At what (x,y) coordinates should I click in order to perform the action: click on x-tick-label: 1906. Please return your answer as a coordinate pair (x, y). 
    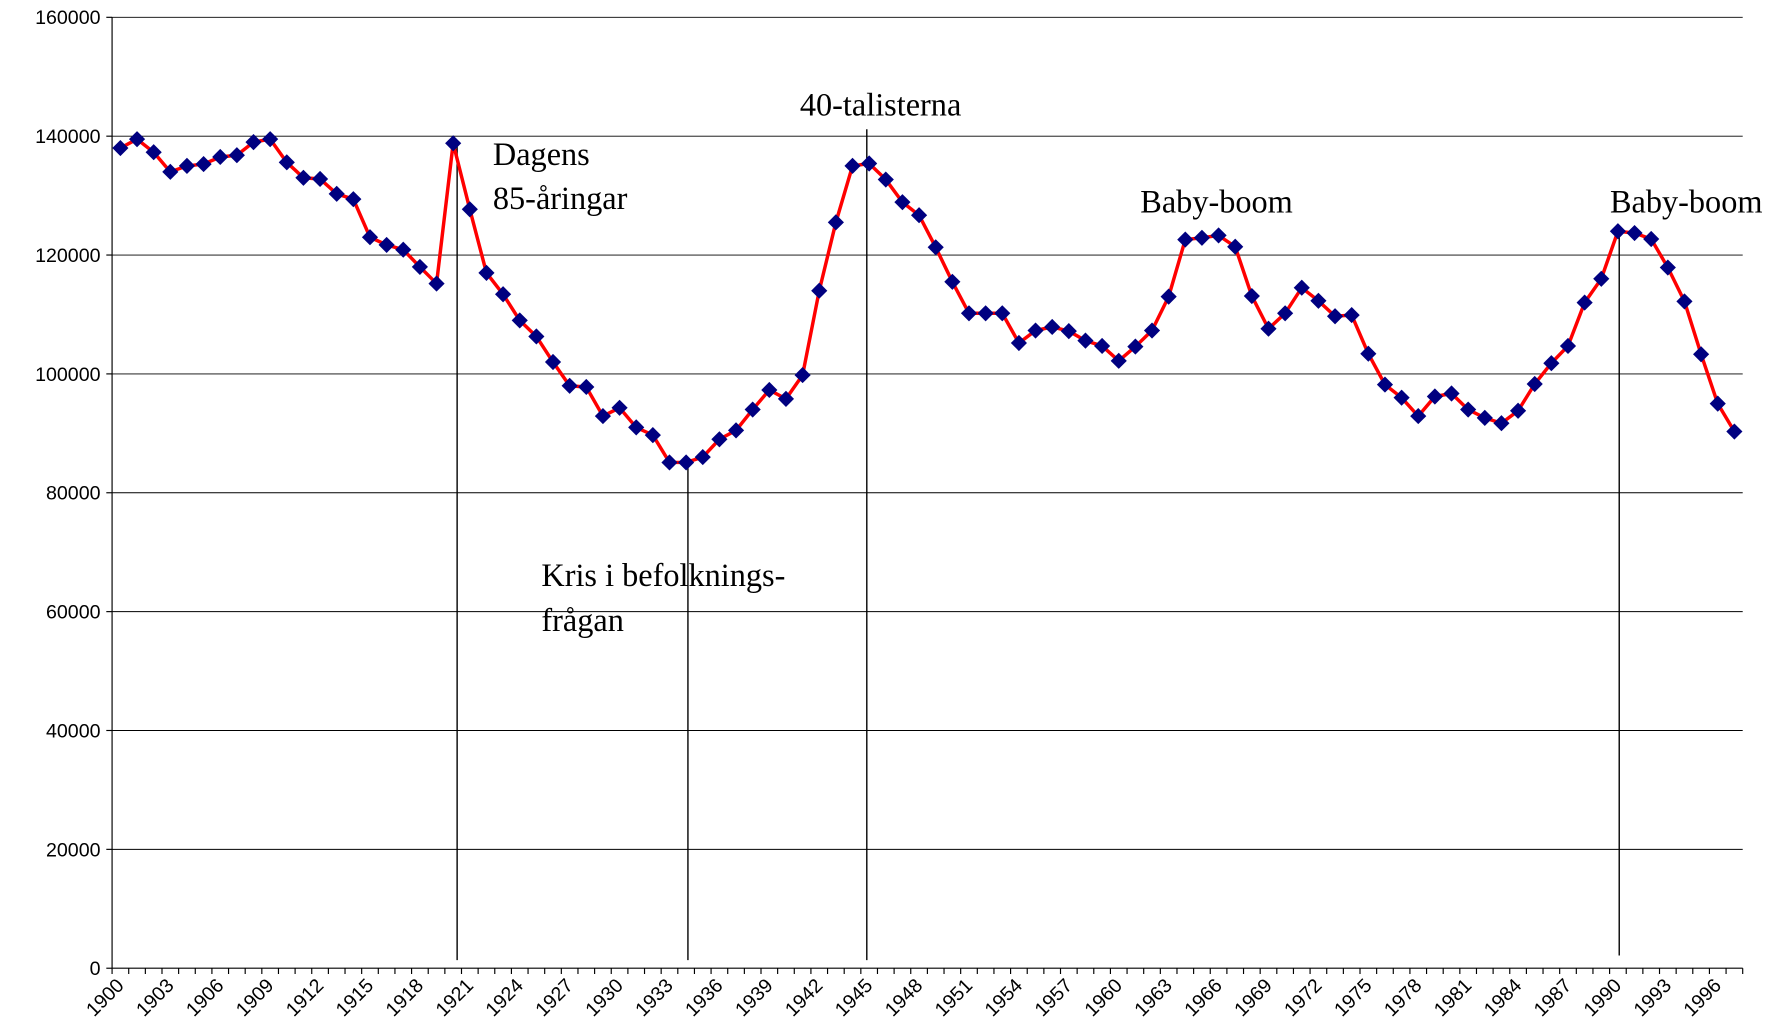
    Looking at the image, I should click on (205, 998).